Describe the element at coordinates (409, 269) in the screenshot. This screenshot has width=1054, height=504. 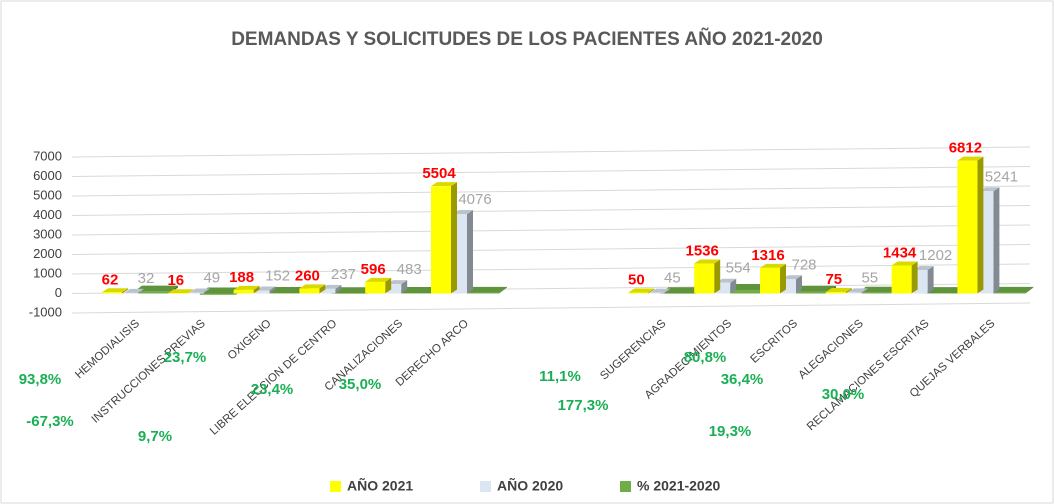
I see `value-label: 483` at that location.